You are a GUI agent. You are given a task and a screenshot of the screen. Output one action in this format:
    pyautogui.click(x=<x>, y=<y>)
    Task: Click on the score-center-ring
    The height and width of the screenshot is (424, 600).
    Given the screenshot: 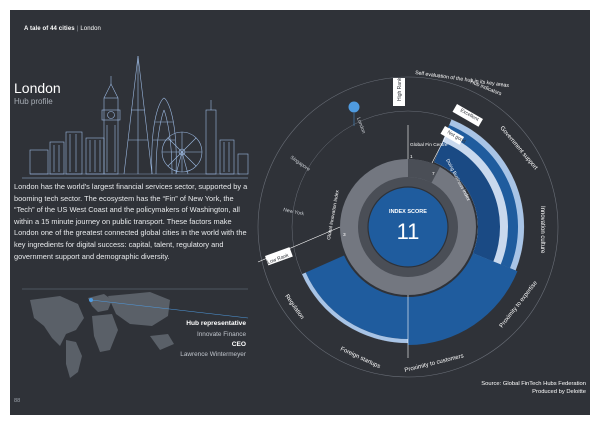 What is the action you would take?
    pyautogui.click(x=408, y=227)
    